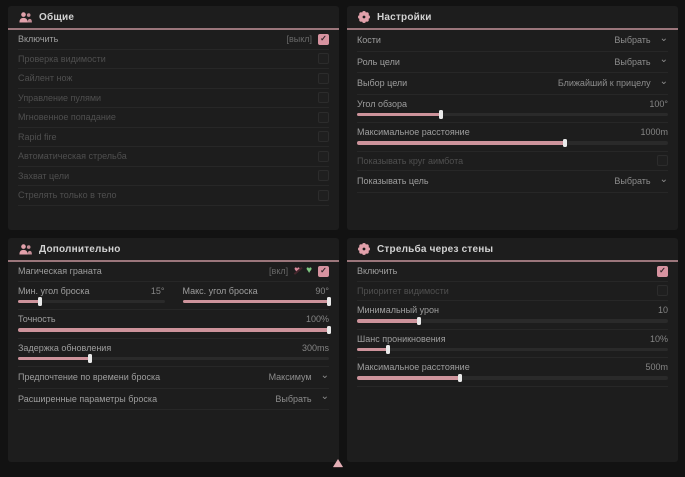 Image resolution: width=685 pixels, height=477 pixels. Describe the element at coordinates (309, 271) in the screenshot. I see `green-heart-icon: ♥` at that location.